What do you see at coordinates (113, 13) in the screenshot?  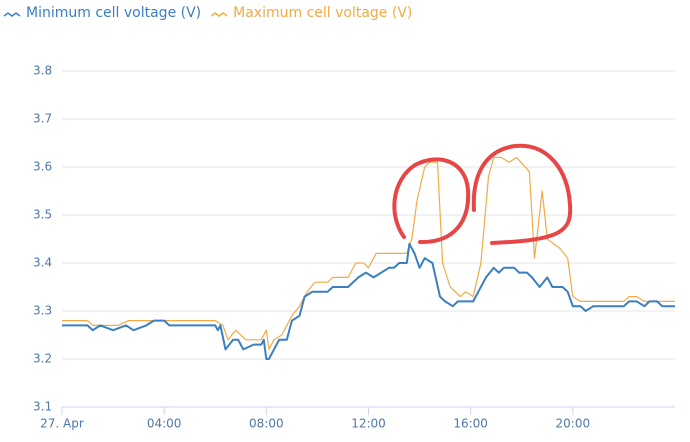 I see `legend-label: Minimum cell voltage (V)` at bounding box center [113, 13].